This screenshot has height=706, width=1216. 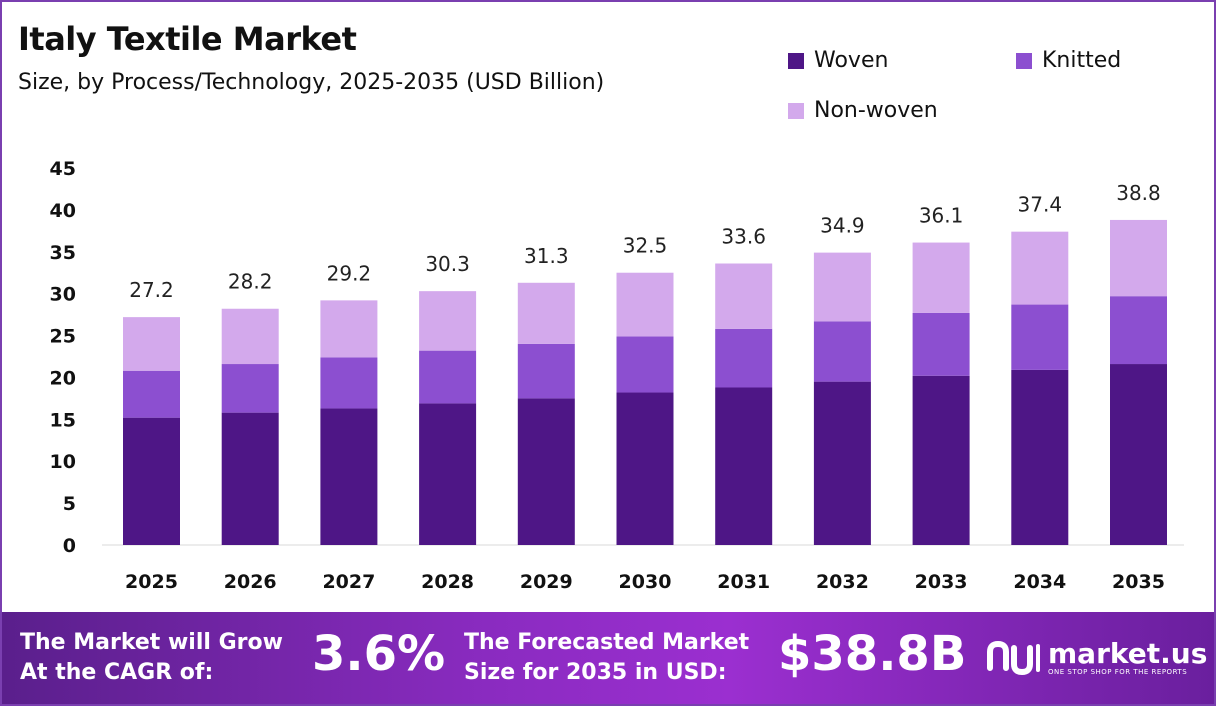 What do you see at coordinates (447, 264) in the screenshot?
I see `total-label-2028: 30.3` at bounding box center [447, 264].